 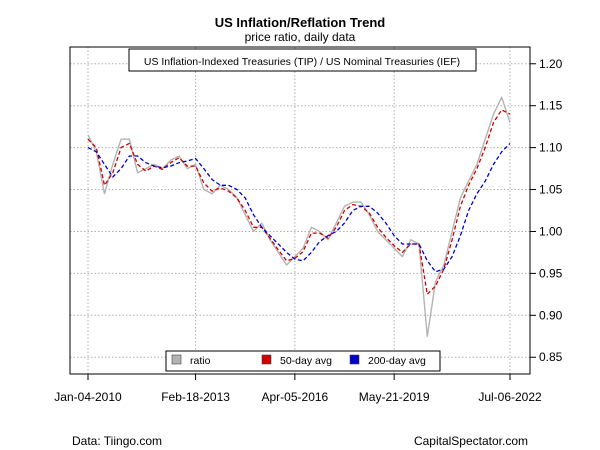 What do you see at coordinates (551, 273) in the screenshot?
I see `y-tick-label: 0.95` at bounding box center [551, 273].